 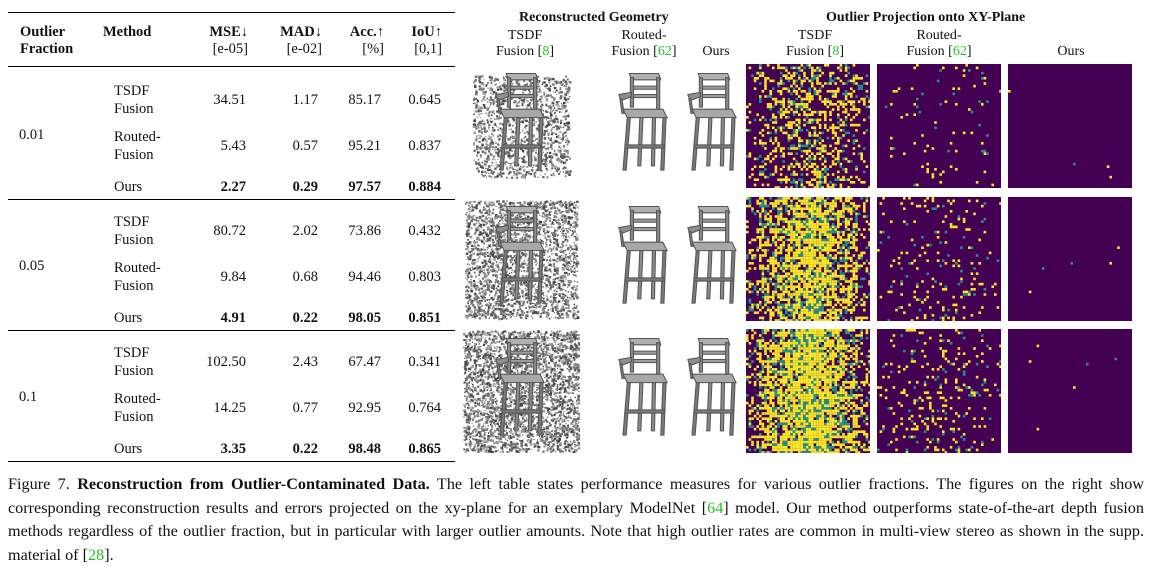 What do you see at coordinates (229, 100) in the screenshot?
I see `cell-mse: 34.51` at bounding box center [229, 100].